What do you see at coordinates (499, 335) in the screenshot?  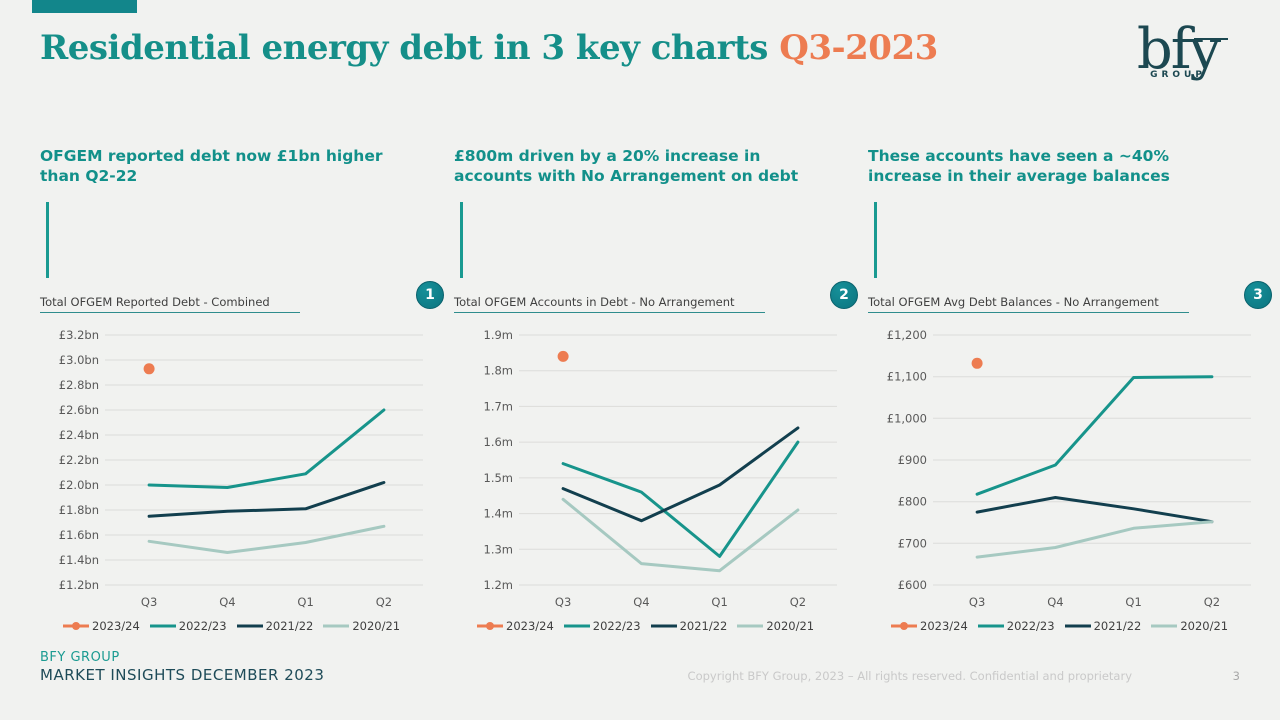 I see `svg-text: 1.9m` at bounding box center [499, 335].